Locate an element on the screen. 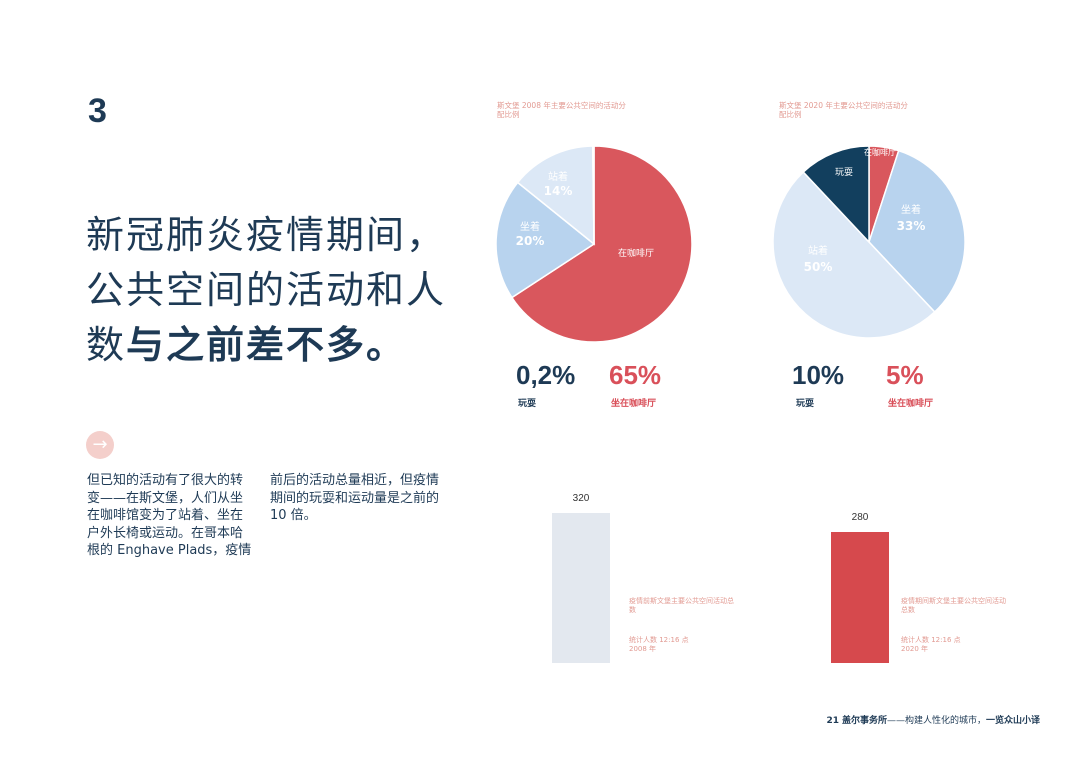  pie1-label-standing-pct: 14% is located at coordinates (558, 191).